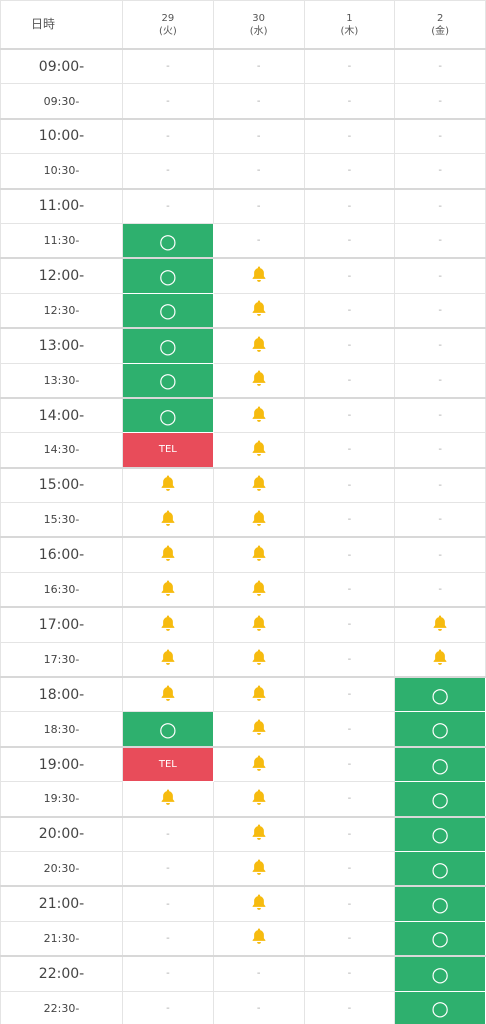 The height and width of the screenshot is (1024, 486). What do you see at coordinates (61, 520) in the screenshot?
I see `time-label: 15:30-` at bounding box center [61, 520].